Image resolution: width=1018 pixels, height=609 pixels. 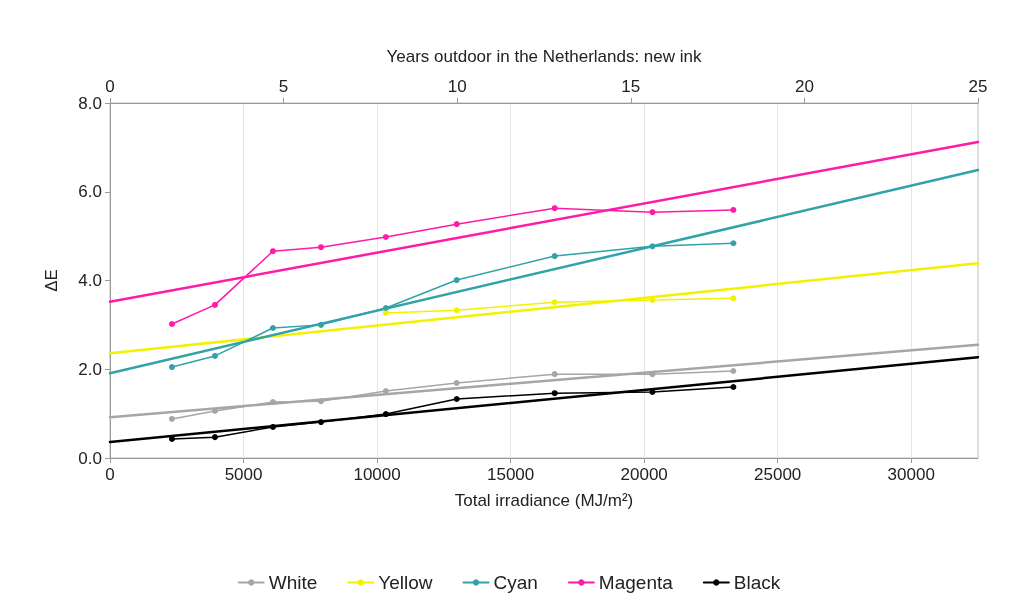 I want to click on x-tick-label: 25000, so click(x=778, y=474).